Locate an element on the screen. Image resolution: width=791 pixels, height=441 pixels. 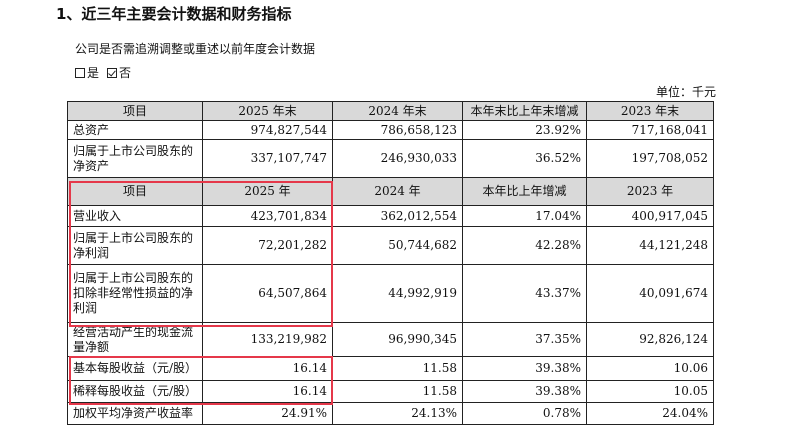
table-row: 稀释每股收益（元/股） 16.14 11.58 39.38% 10.05 is located at coordinates (390, 391).